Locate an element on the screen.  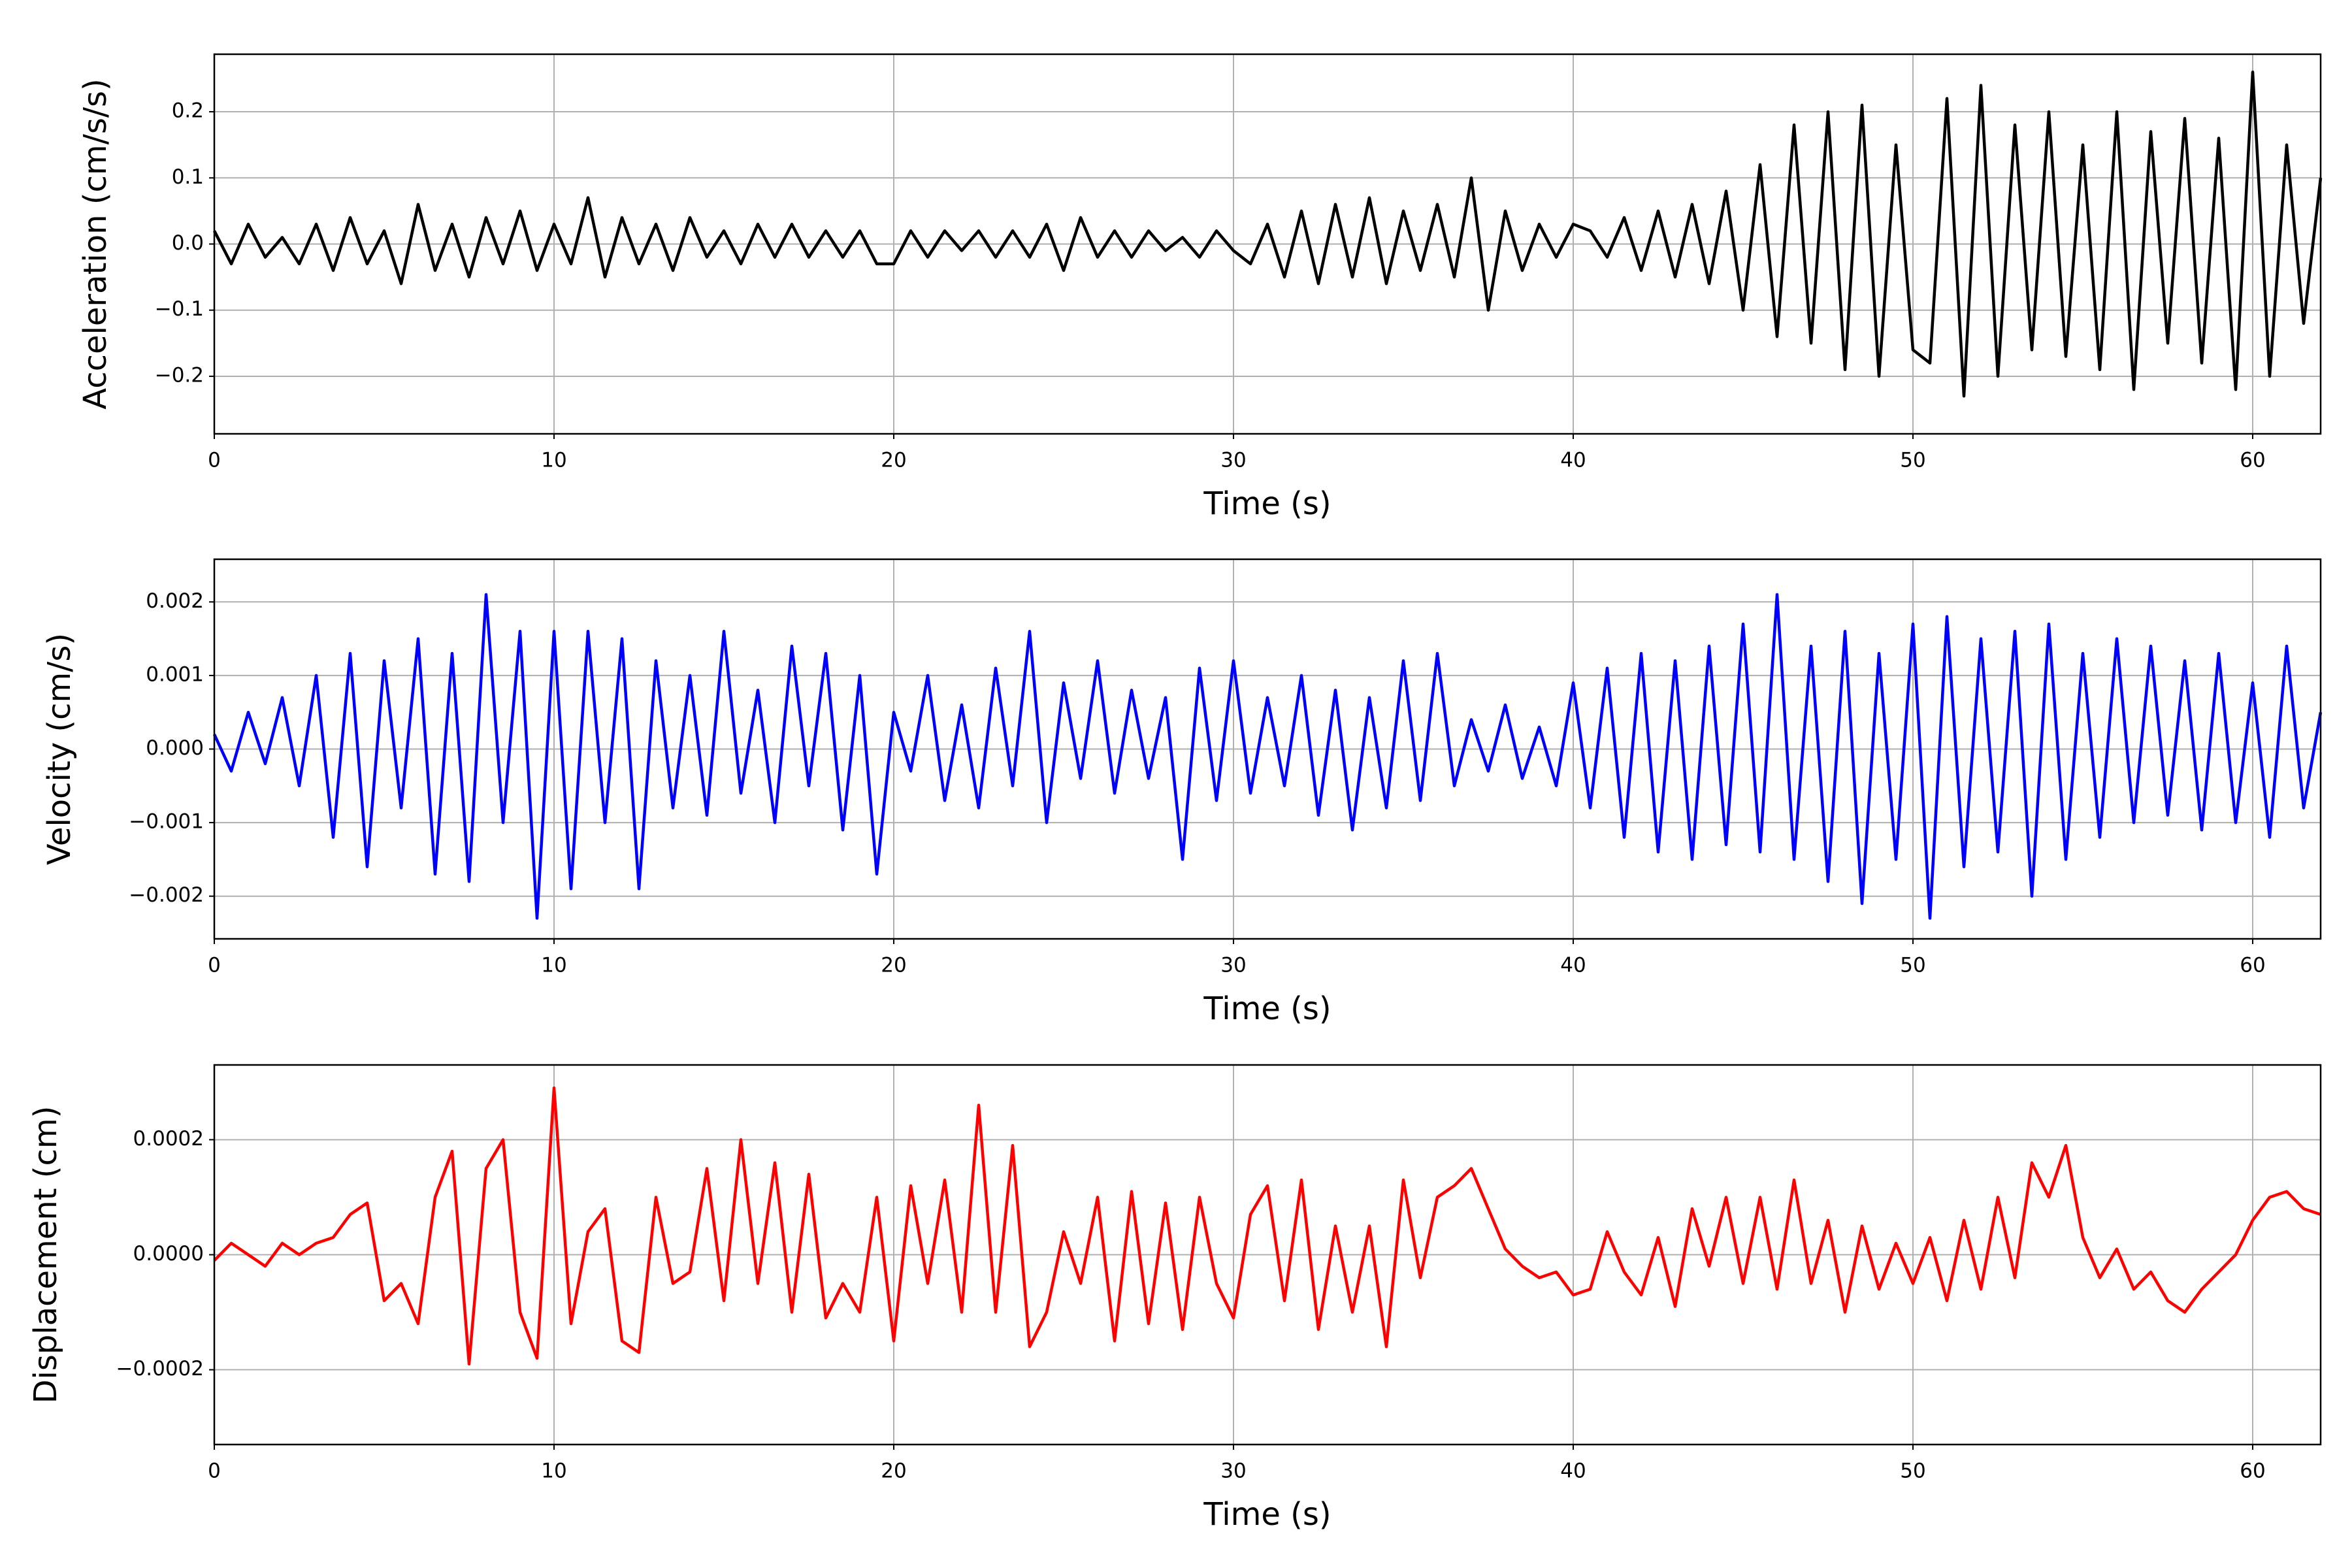
y-tick-label: 0.0000 is located at coordinates (168, 1254).